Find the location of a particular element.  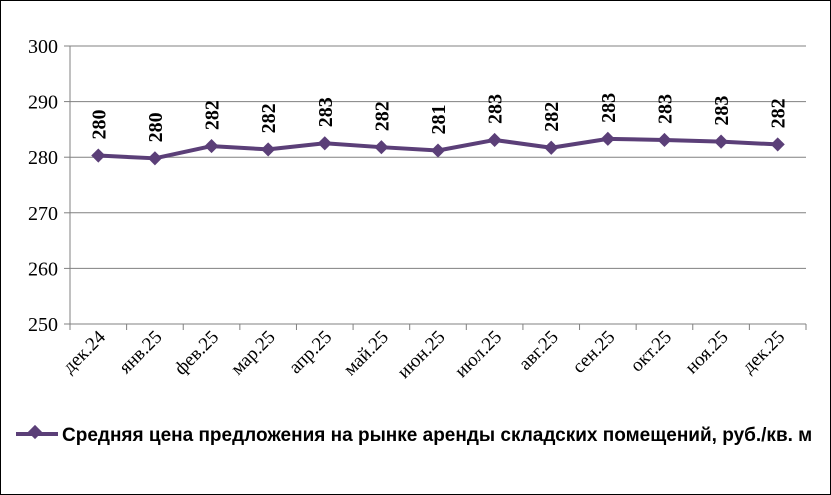

x-tick-label: дек.24 is located at coordinates (84, 351).